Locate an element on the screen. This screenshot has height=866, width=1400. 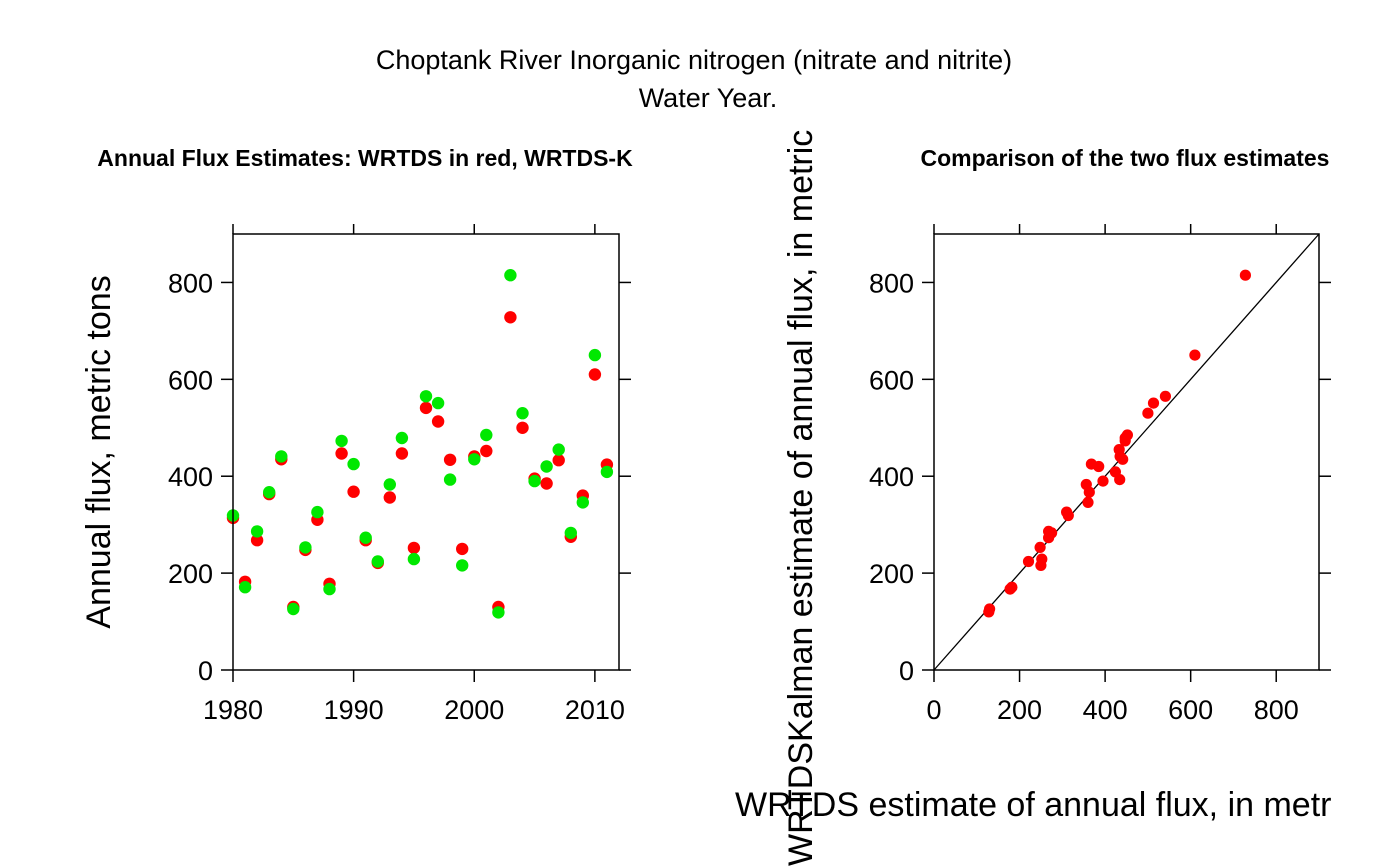
x-tick-label: 800 is located at coordinates (1276, 710).